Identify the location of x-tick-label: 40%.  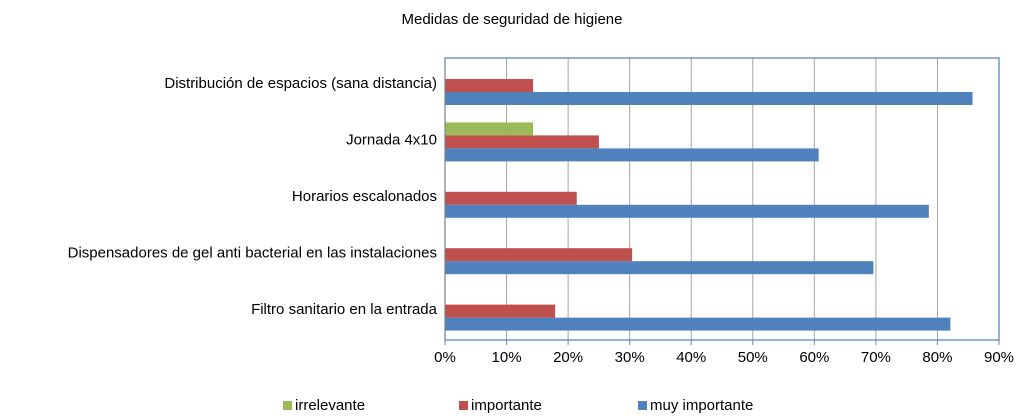
(691, 357).